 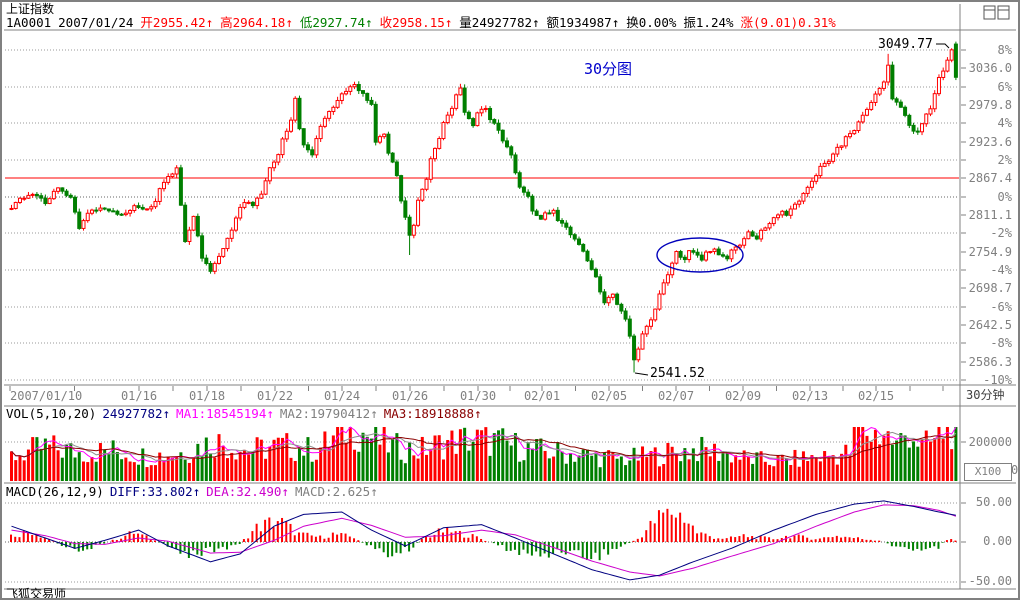 What do you see at coordinates (708, 22) in the screenshot?
I see `quote-field: 振1.24%` at bounding box center [708, 22].